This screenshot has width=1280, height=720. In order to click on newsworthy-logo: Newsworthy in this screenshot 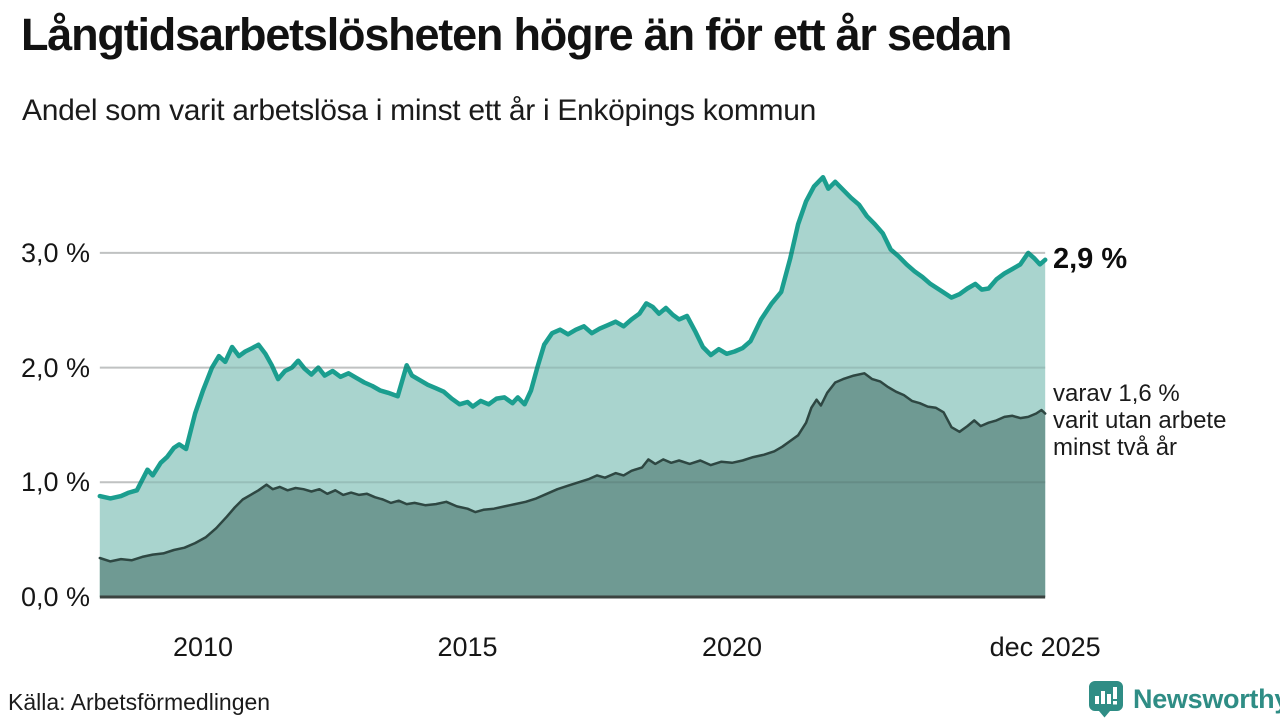, I will do `click(1184, 699)`.